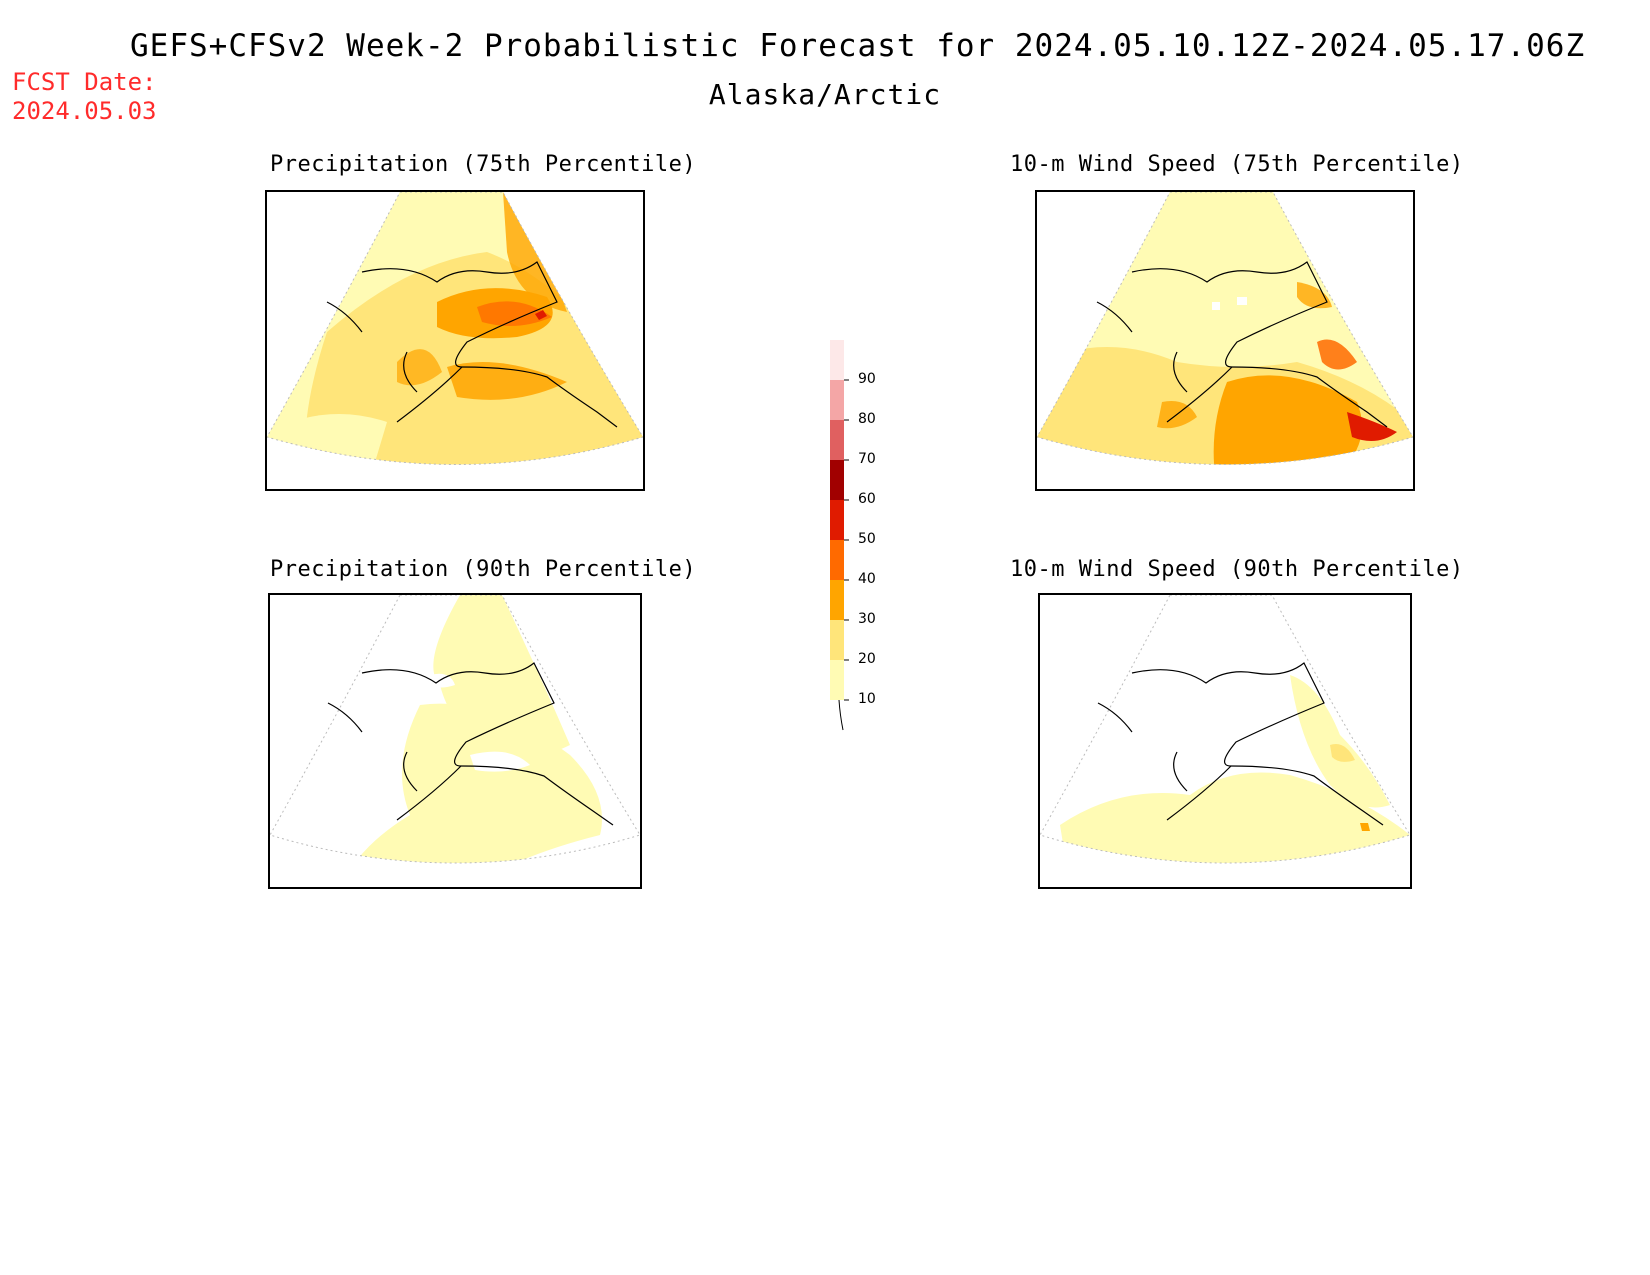  Describe the element at coordinates (1237, 164) in the screenshot. I see `panel-title-wind-75: 10-m Wind Speed (75th Percentile)` at that location.